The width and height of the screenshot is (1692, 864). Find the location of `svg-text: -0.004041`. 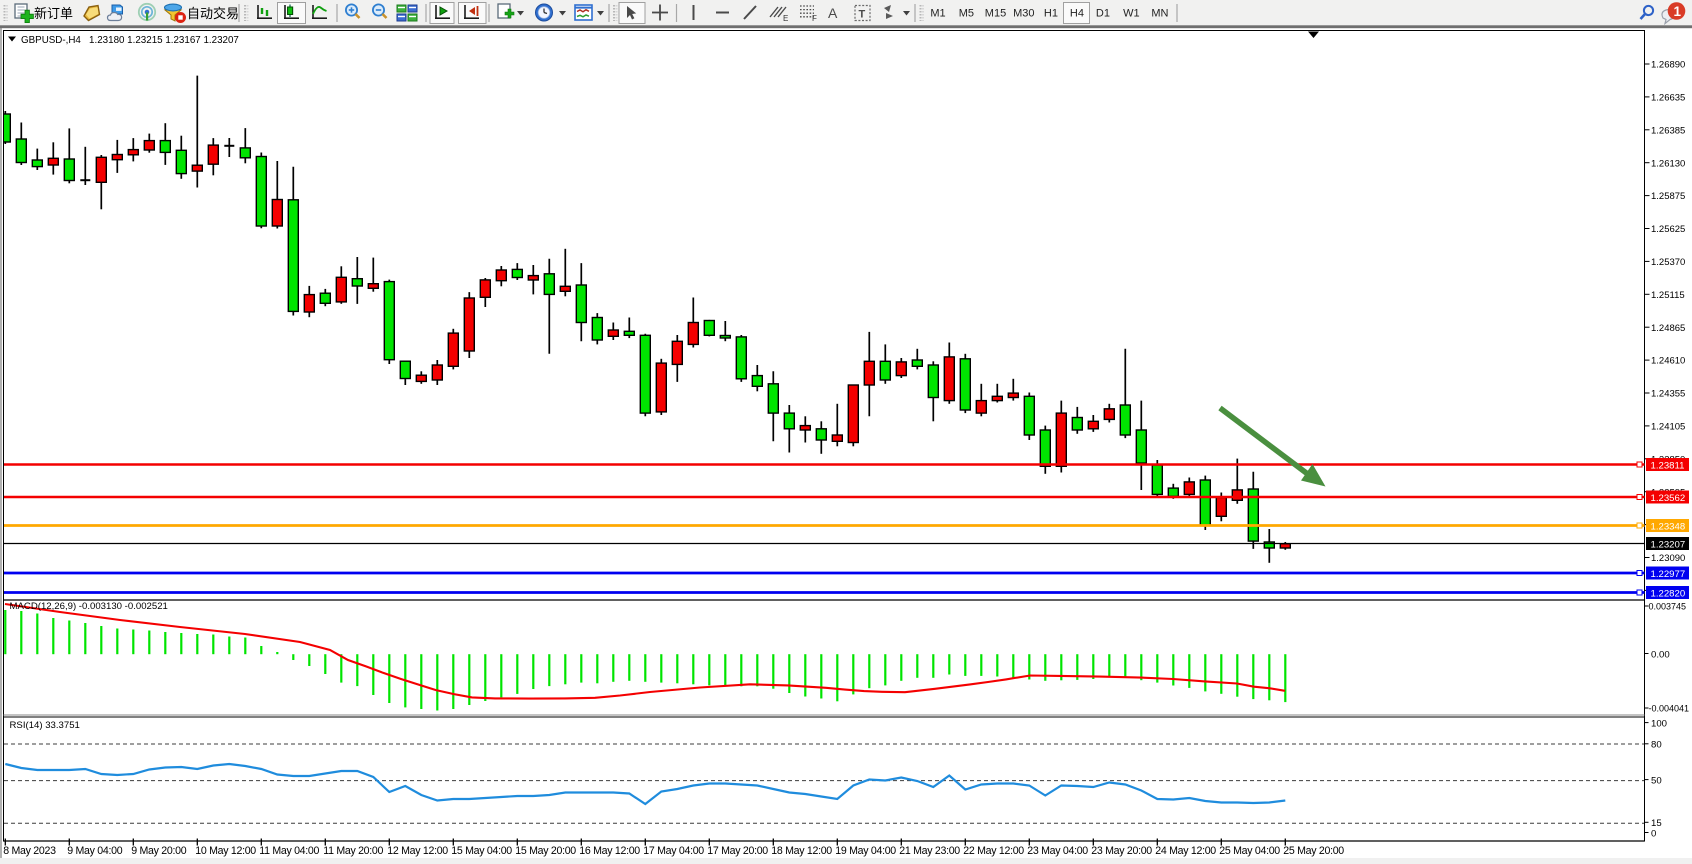

svg-text: -0.004041 is located at coordinates (1669, 709).